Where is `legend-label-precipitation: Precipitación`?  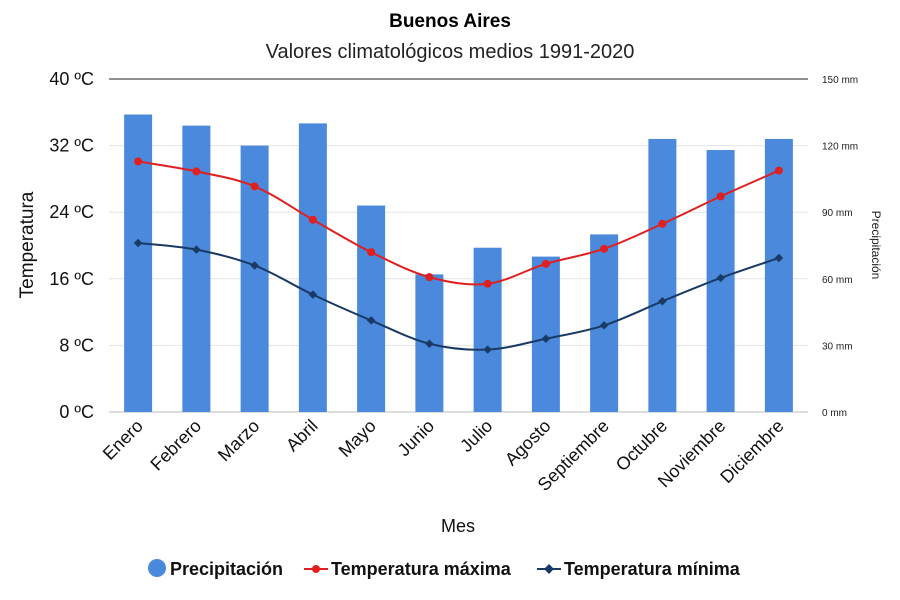
legend-label-precipitation: Precipitación is located at coordinates (226, 569).